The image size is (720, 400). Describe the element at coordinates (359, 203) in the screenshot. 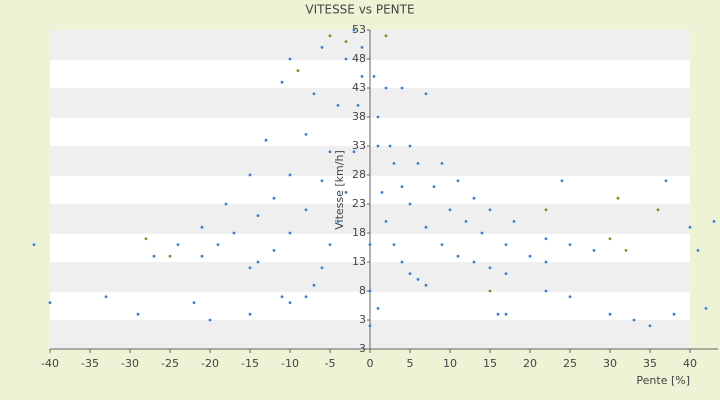

I see `y-tick-label: 23` at that location.